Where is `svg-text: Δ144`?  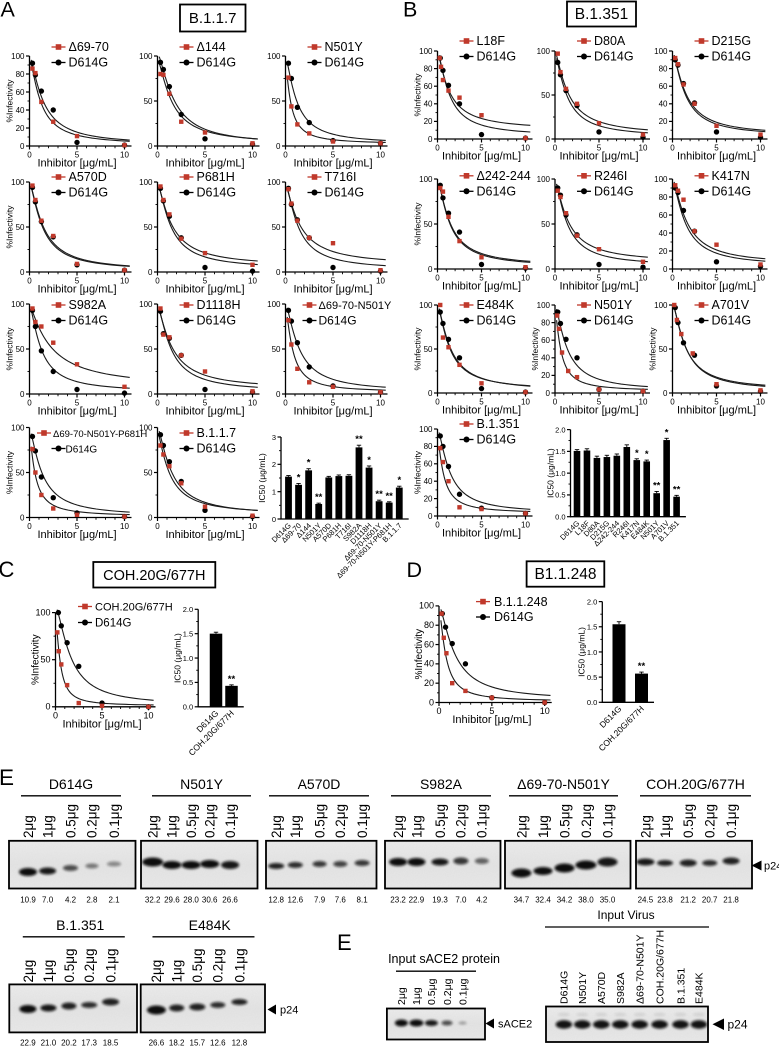
svg-text: Δ144 is located at coordinates (211, 47).